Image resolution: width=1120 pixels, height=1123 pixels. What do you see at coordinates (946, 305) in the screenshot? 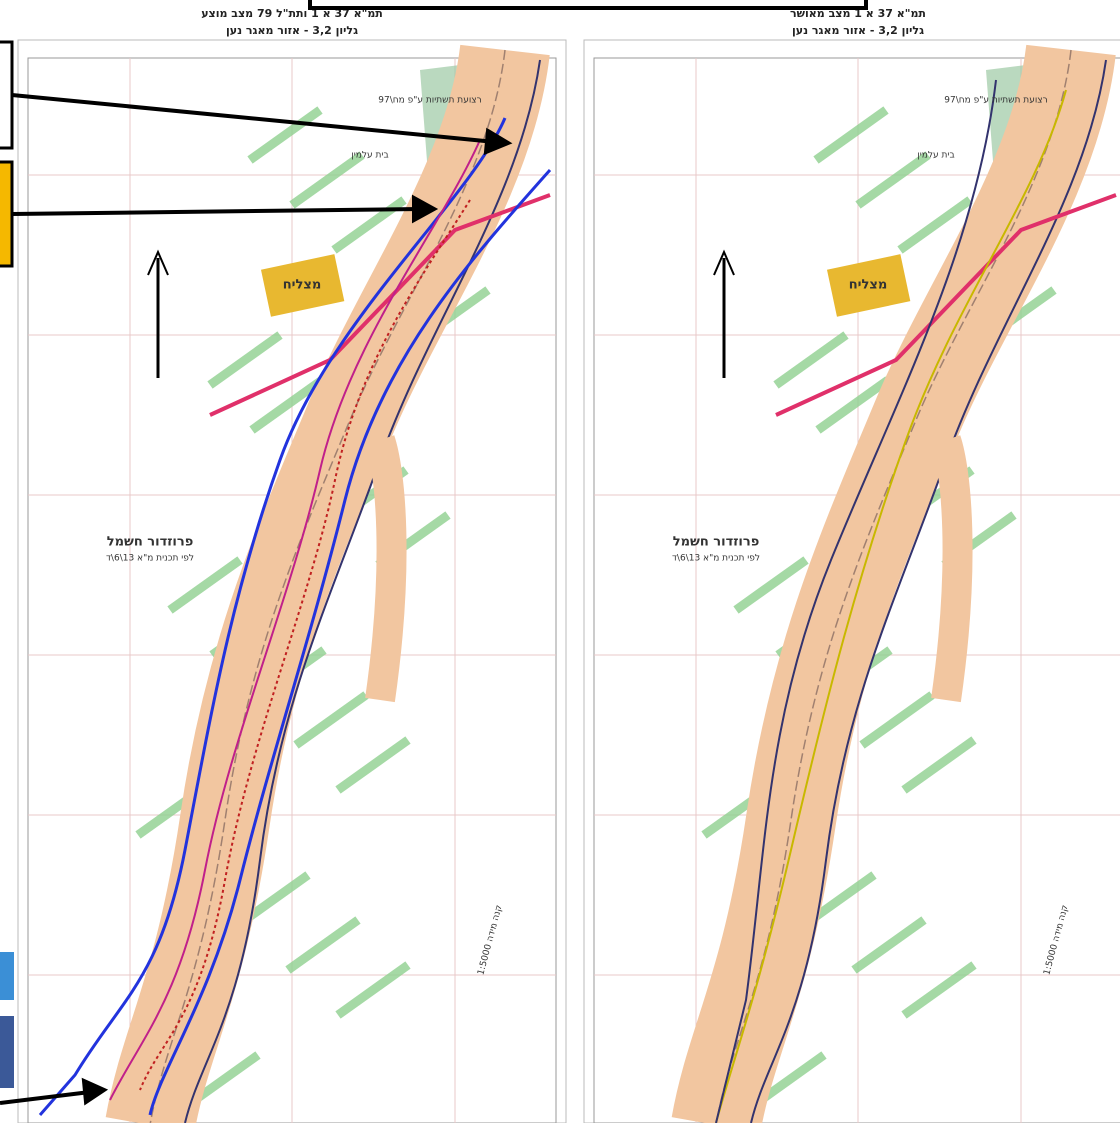
I see `red-road` at bounding box center [946, 305].